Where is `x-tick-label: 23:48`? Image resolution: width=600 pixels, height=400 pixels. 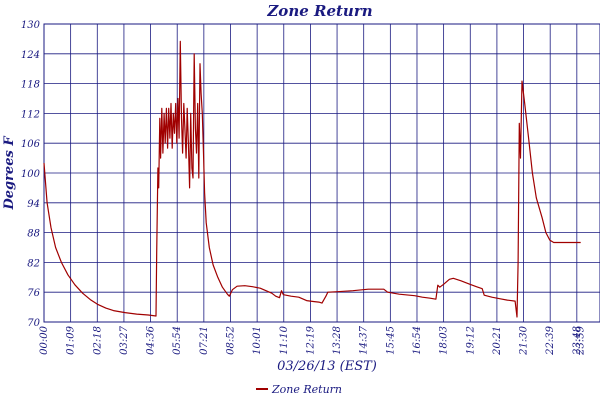
x-tick-label: 23:48 is located at coordinates (577, 341).